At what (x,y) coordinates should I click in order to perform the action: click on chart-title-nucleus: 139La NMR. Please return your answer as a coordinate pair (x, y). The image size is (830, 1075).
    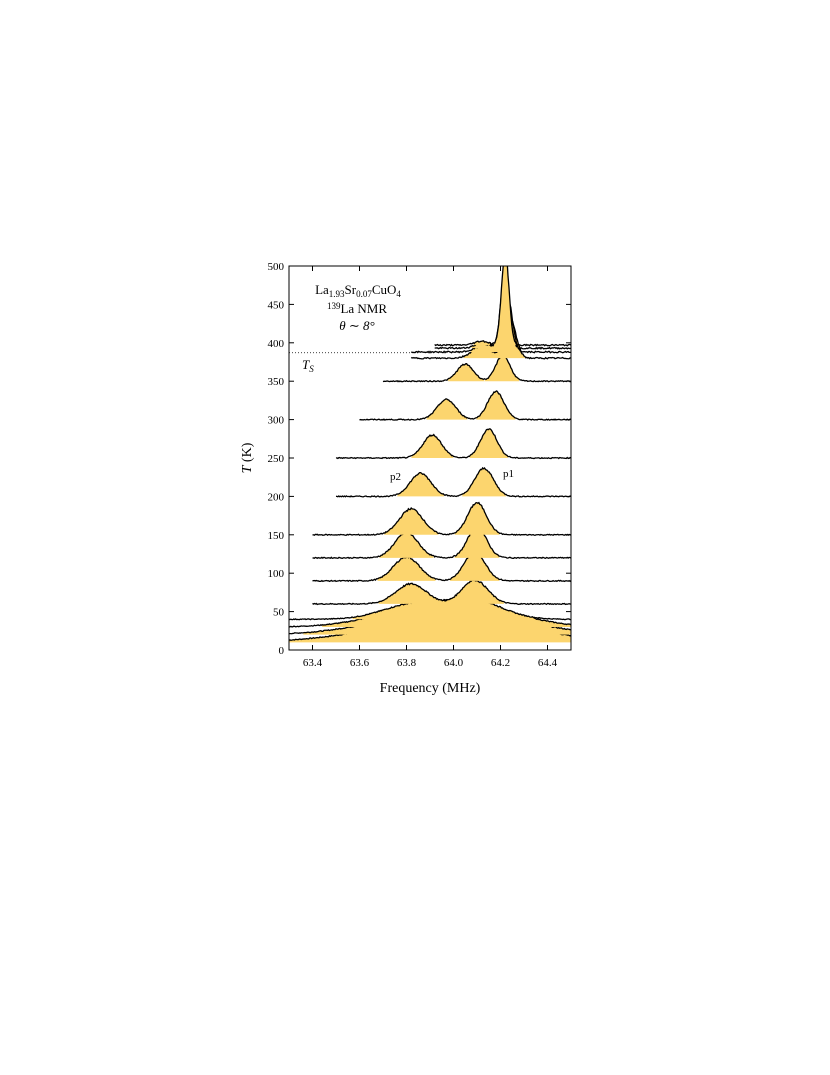
    Looking at the image, I should click on (357, 308).